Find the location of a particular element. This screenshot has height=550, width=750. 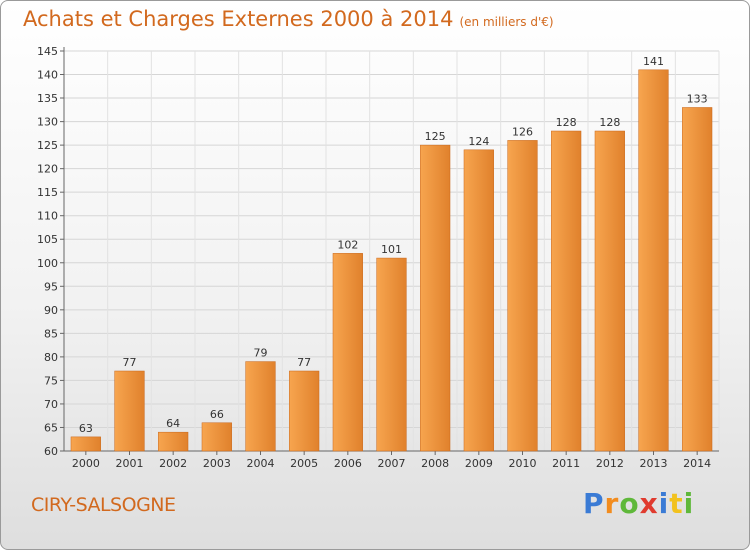

value-label: 66 is located at coordinates (217, 414).